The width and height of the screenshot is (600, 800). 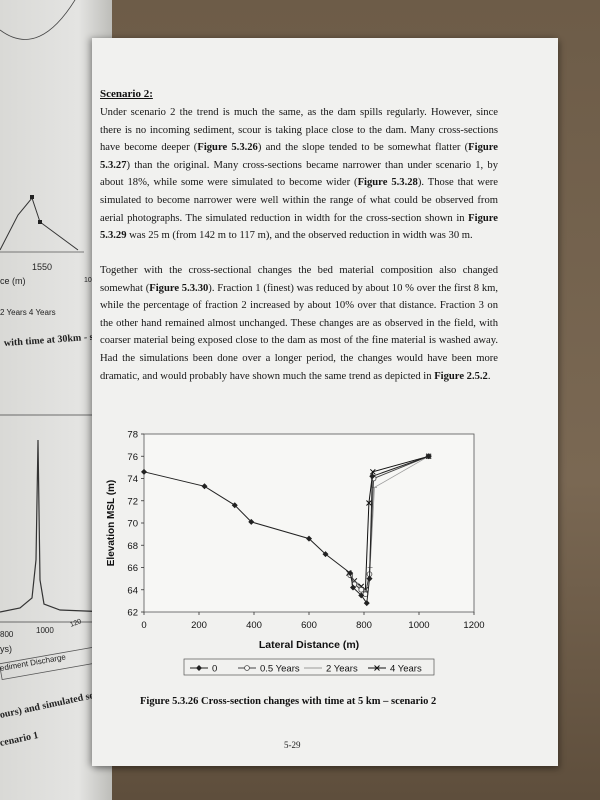 What do you see at coordinates (406, 669) in the screenshot?
I see `legend-label: 4 Years` at bounding box center [406, 669].